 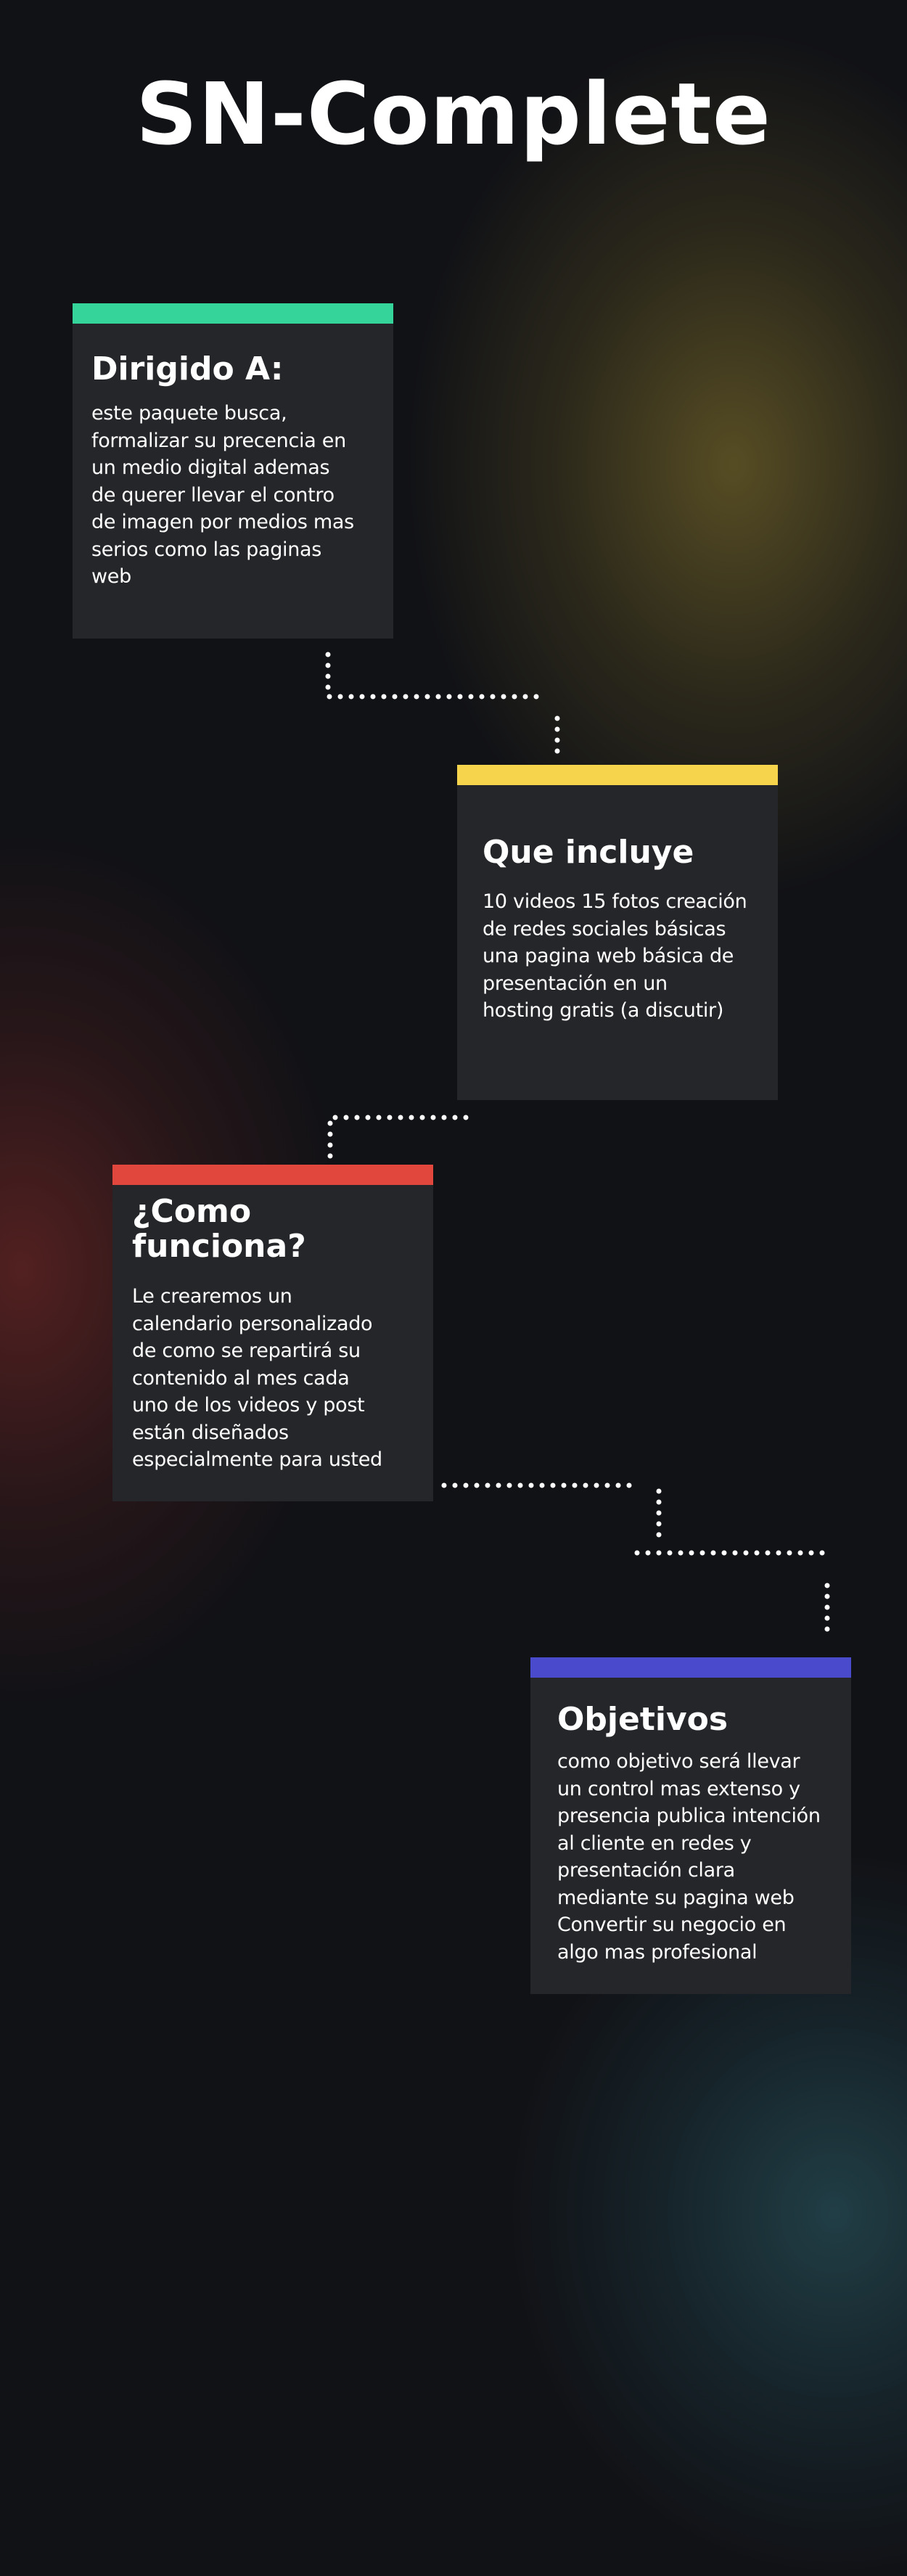 What do you see at coordinates (453, 114) in the screenshot?
I see `page-title: SN-Complete` at bounding box center [453, 114].